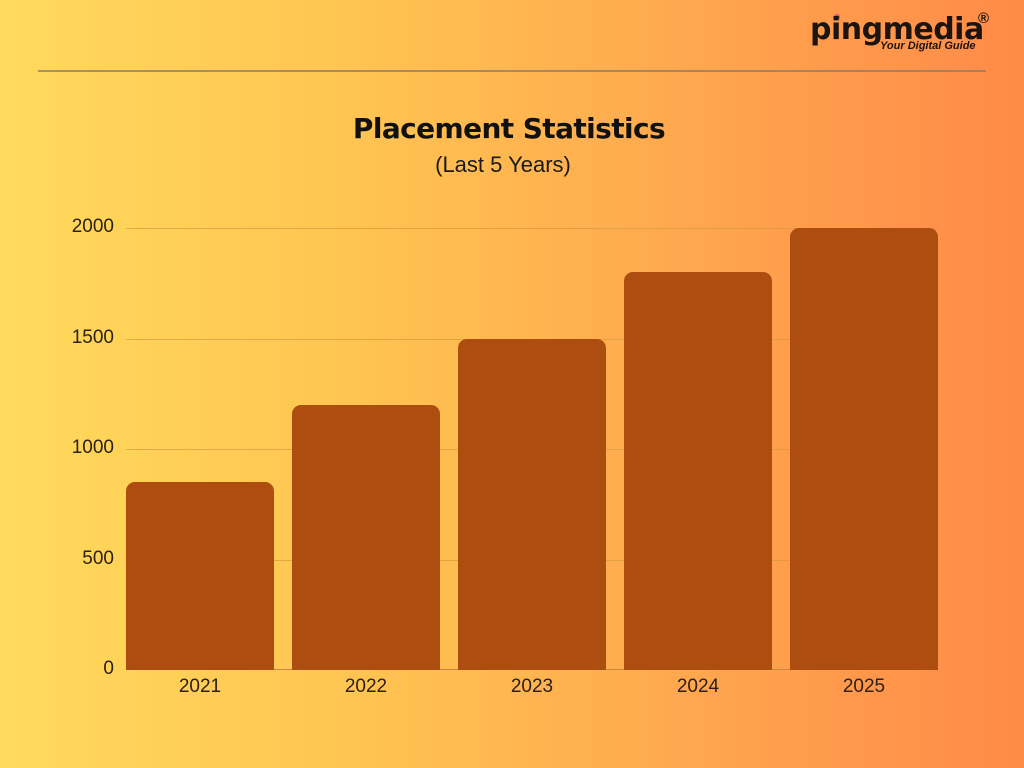 This screenshot has height=768, width=1024. What do you see at coordinates (366, 686) in the screenshot?
I see `x-tick-label: 2022` at bounding box center [366, 686].